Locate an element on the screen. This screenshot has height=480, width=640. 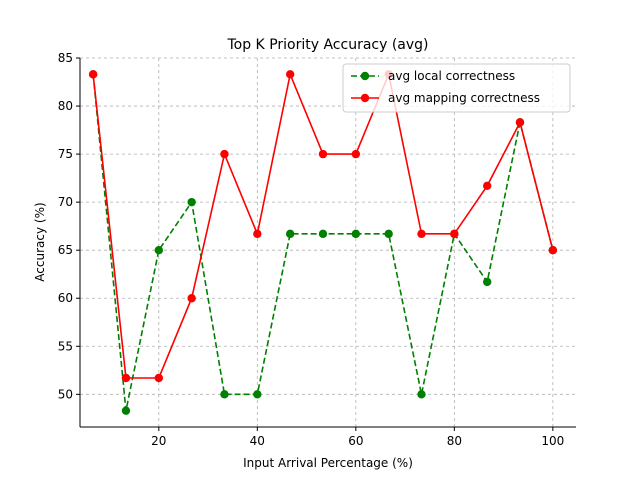
y-tick-label: 75 is located at coordinates (65, 154).